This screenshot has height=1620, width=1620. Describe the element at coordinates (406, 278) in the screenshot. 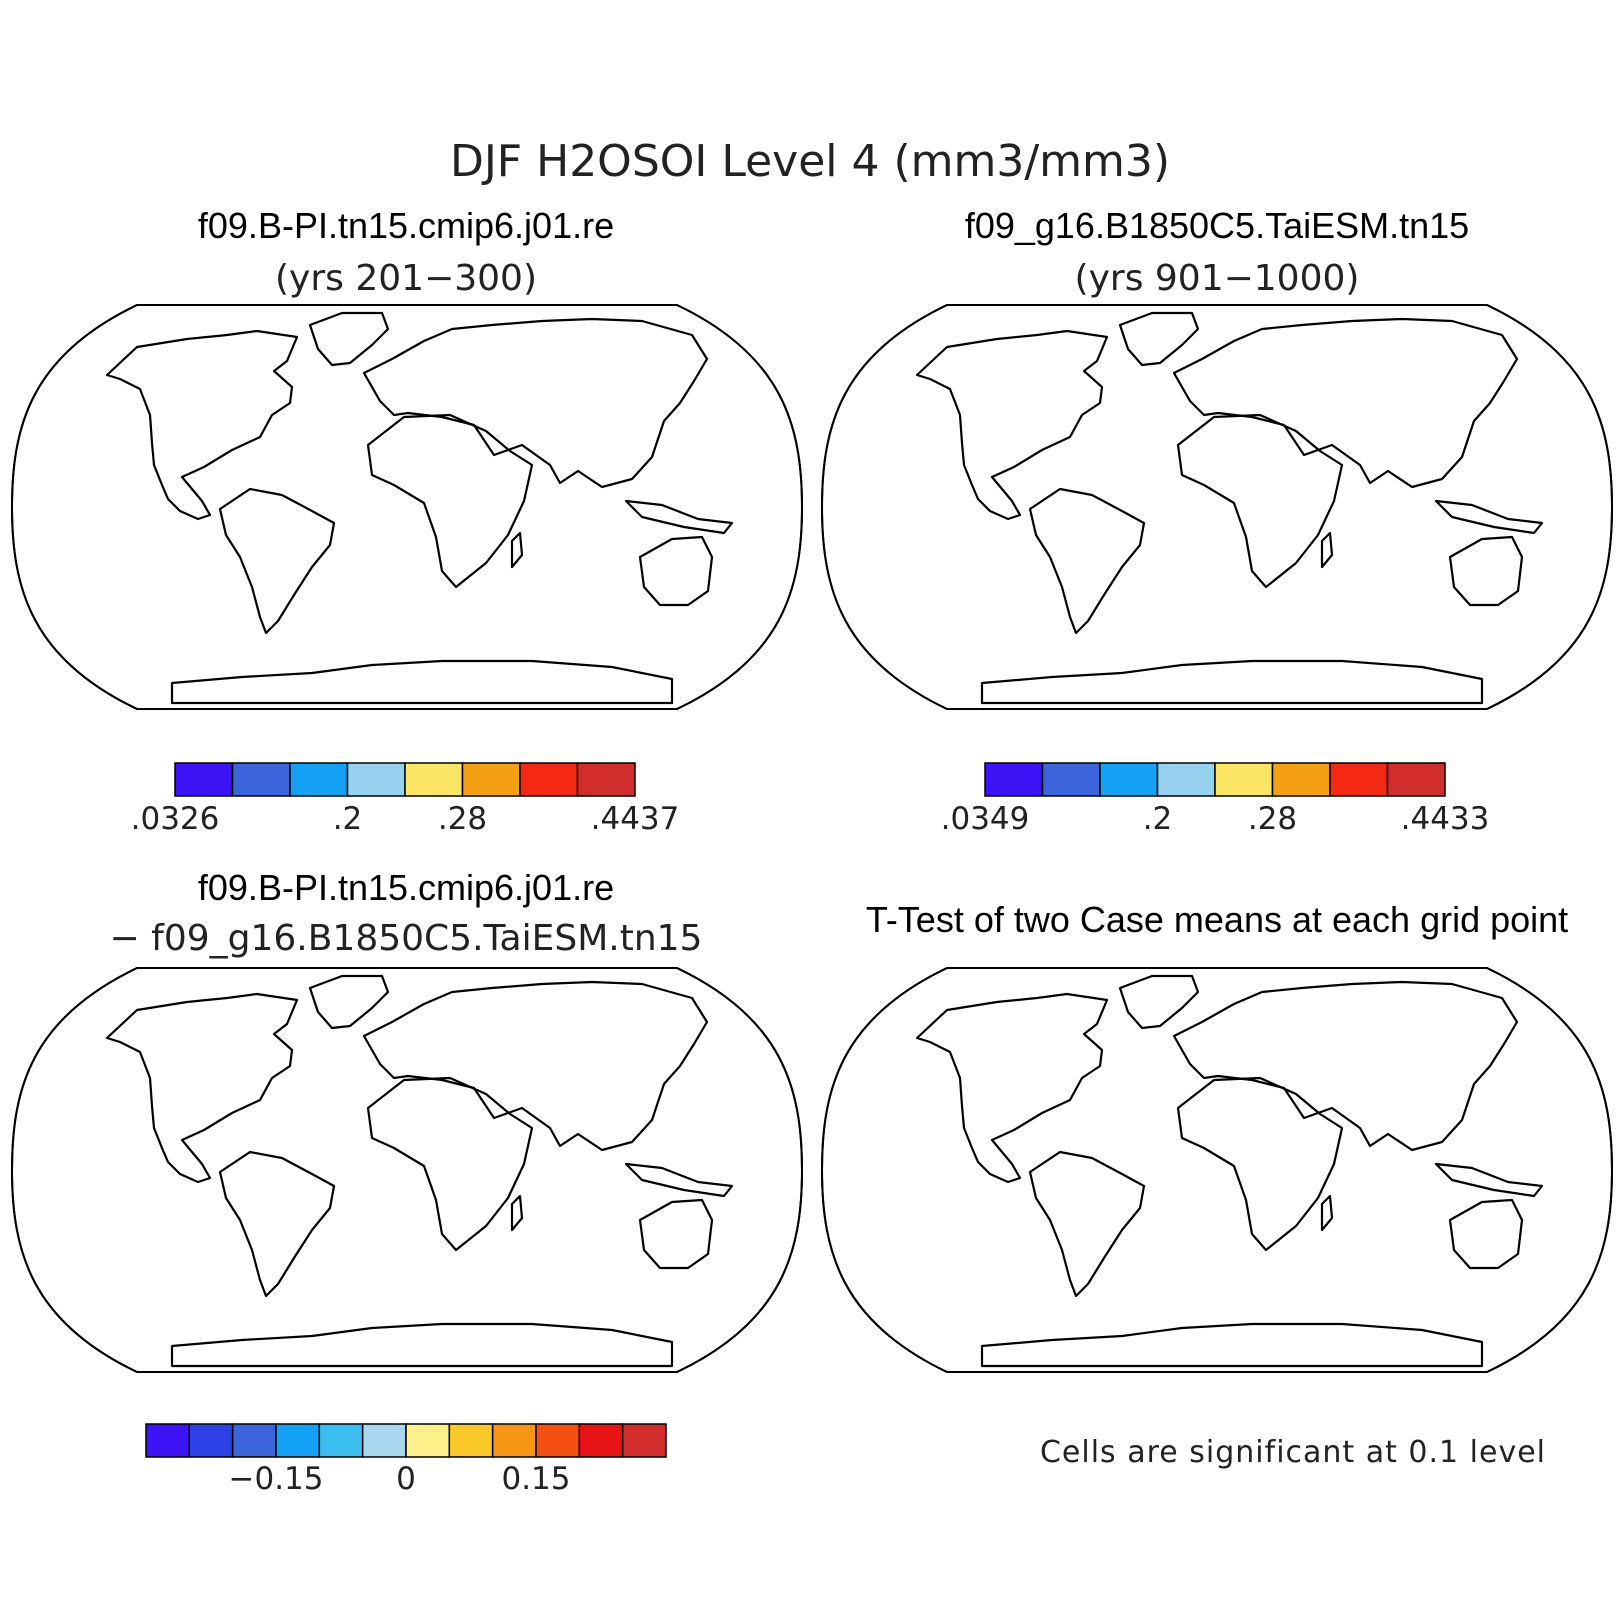

I see `panel-subtitle-case1: (yrs 201−300)` at that location.